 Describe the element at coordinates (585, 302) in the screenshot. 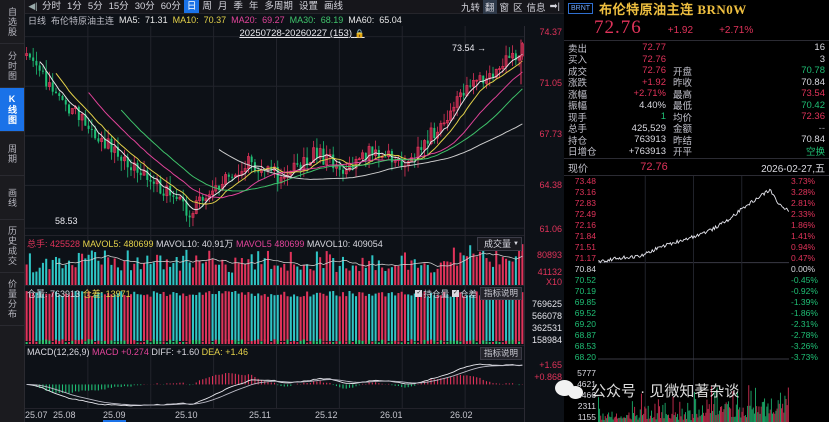

I see `ladder-price: 69.85` at that location.